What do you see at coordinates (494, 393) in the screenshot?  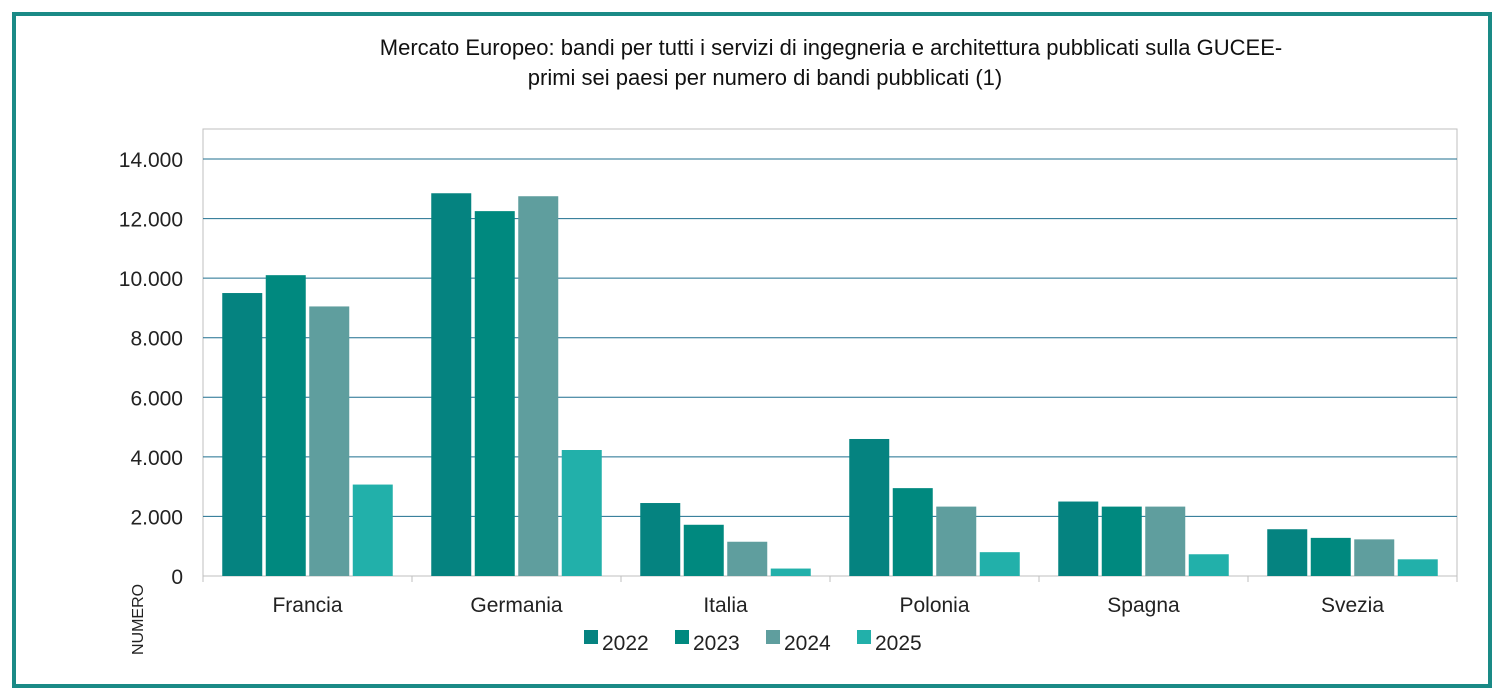 I see `bar-germania-2023` at bounding box center [494, 393].